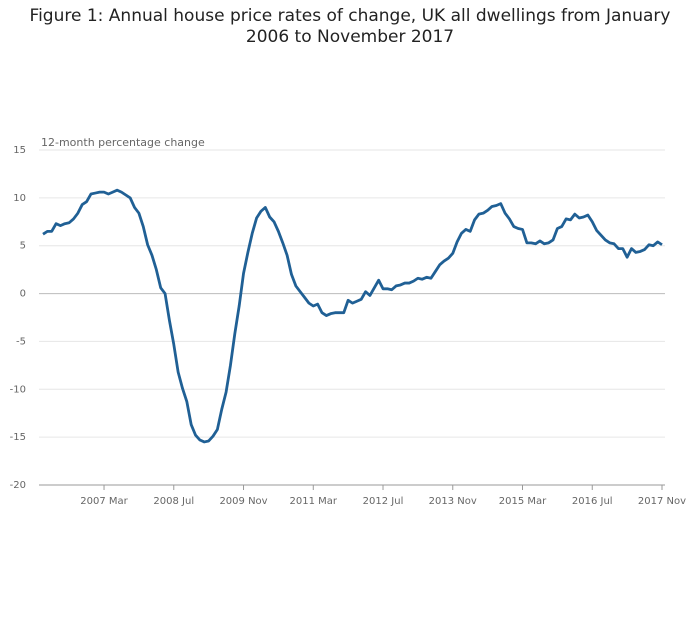 Image resolution: width=700 pixels, height=635 pixels. I want to click on y-tick-label: 15, so click(19, 150).